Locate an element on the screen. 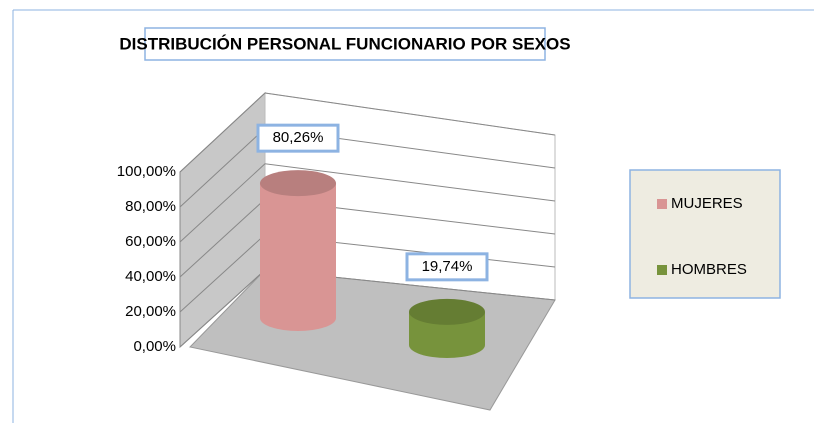 The image size is (814, 423). title-box is located at coordinates (345, 44).